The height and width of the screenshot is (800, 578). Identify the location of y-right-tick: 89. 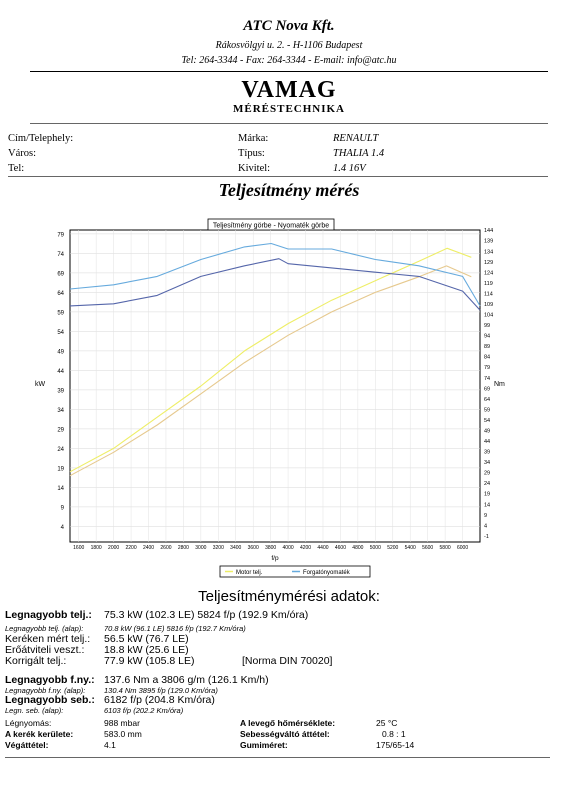
(487, 347).